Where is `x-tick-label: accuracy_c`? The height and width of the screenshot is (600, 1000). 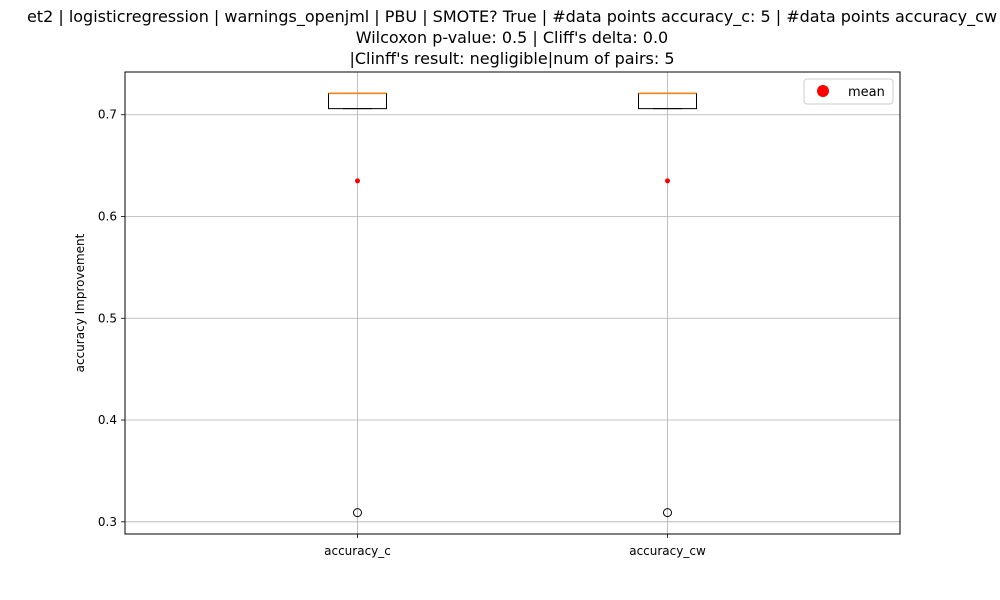 x-tick-label: accuracy_c is located at coordinates (357, 551).